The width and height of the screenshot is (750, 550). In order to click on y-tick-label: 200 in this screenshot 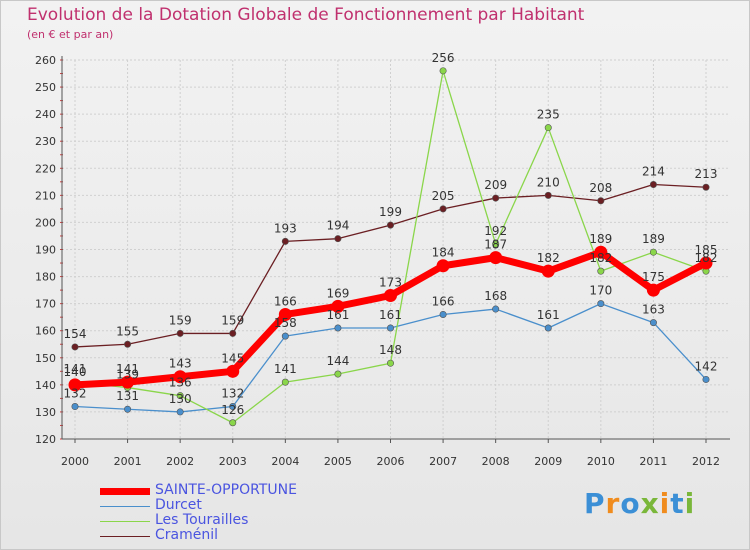, I will do `click(45, 222)`.